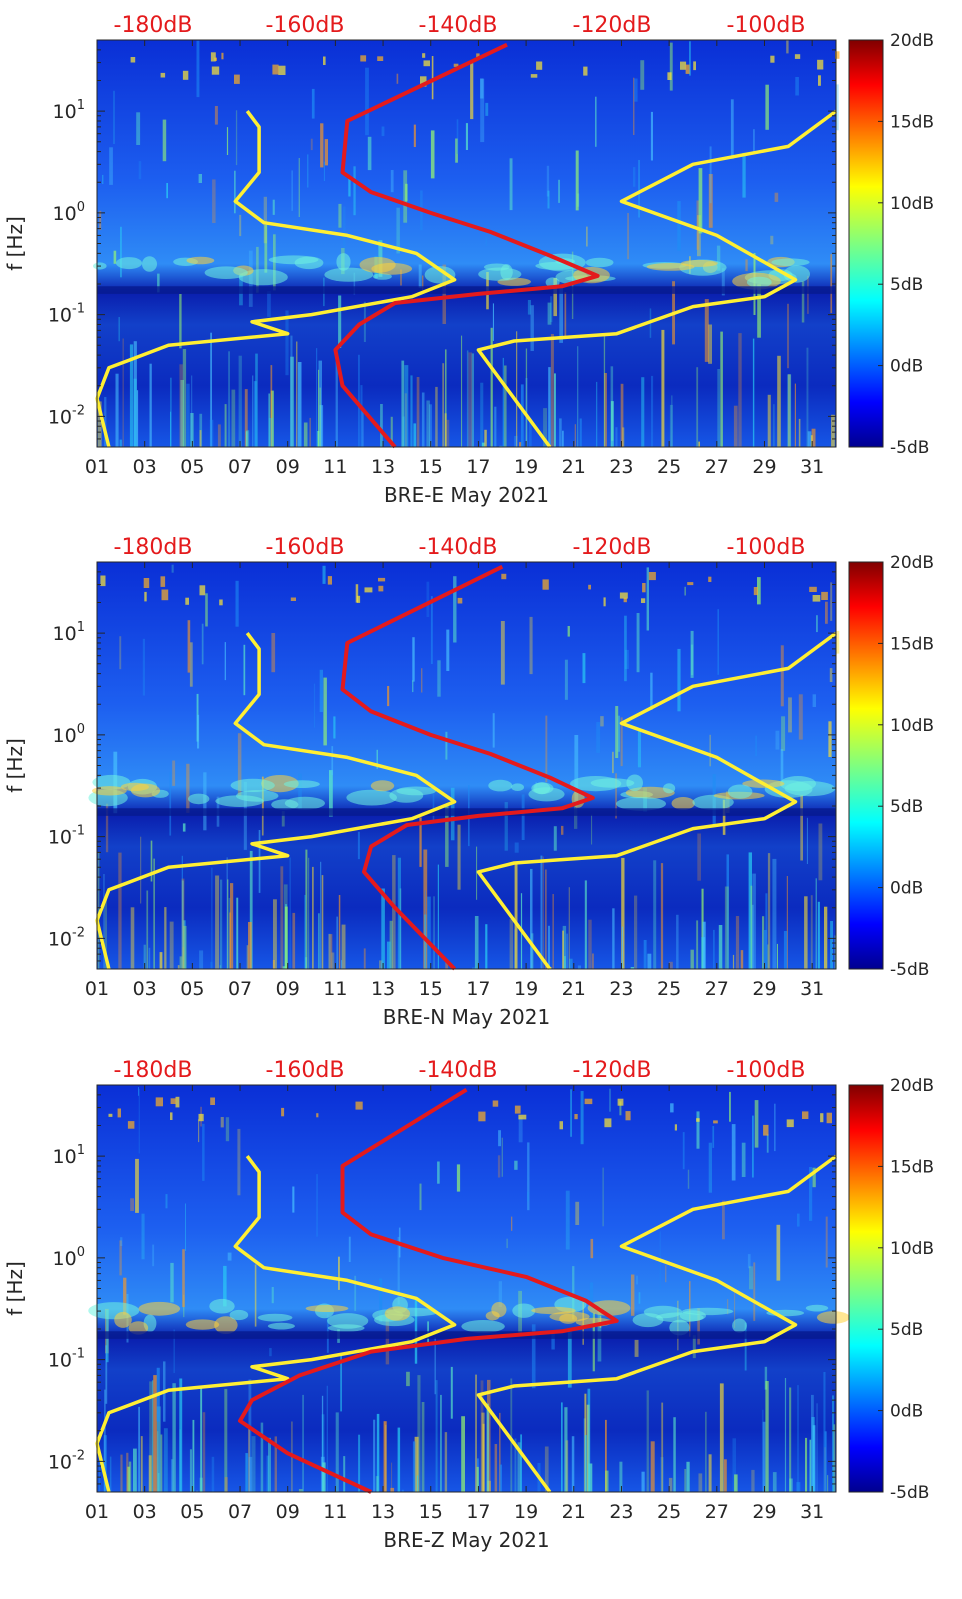 The height and width of the screenshot is (1599, 962). What do you see at coordinates (466, 1540) in the screenshot?
I see `x-axis-label: BRE-Z May 2021` at bounding box center [466, 1540].